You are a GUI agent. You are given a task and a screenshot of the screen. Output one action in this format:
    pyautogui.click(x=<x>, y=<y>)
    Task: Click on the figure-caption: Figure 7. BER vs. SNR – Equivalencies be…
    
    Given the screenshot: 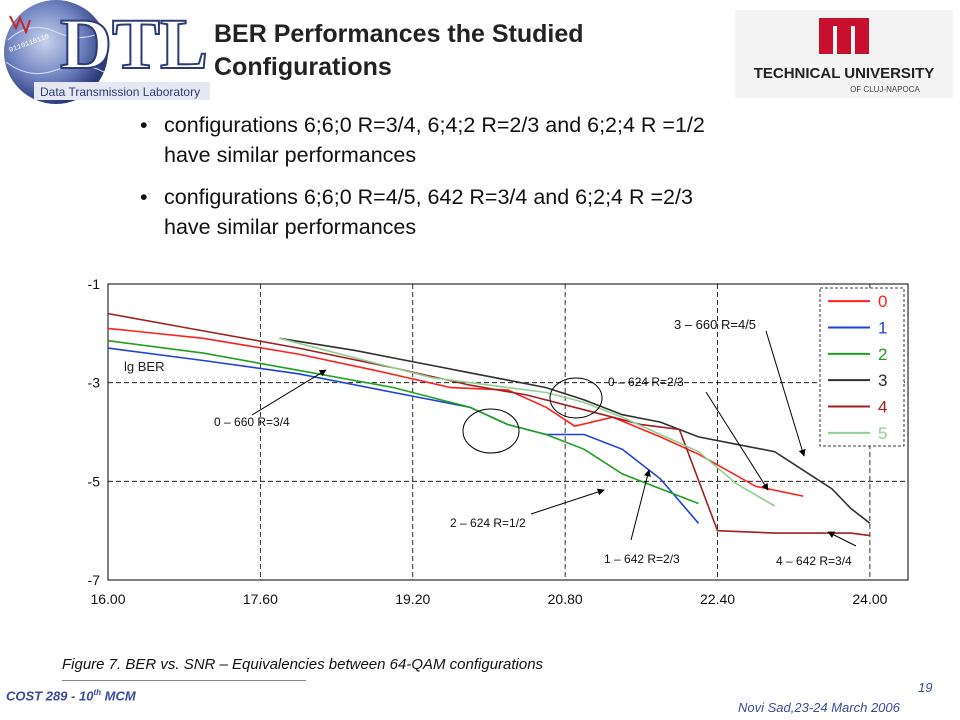 What is the action you would take?
    pyautogui.click(x=303, y=664)
    